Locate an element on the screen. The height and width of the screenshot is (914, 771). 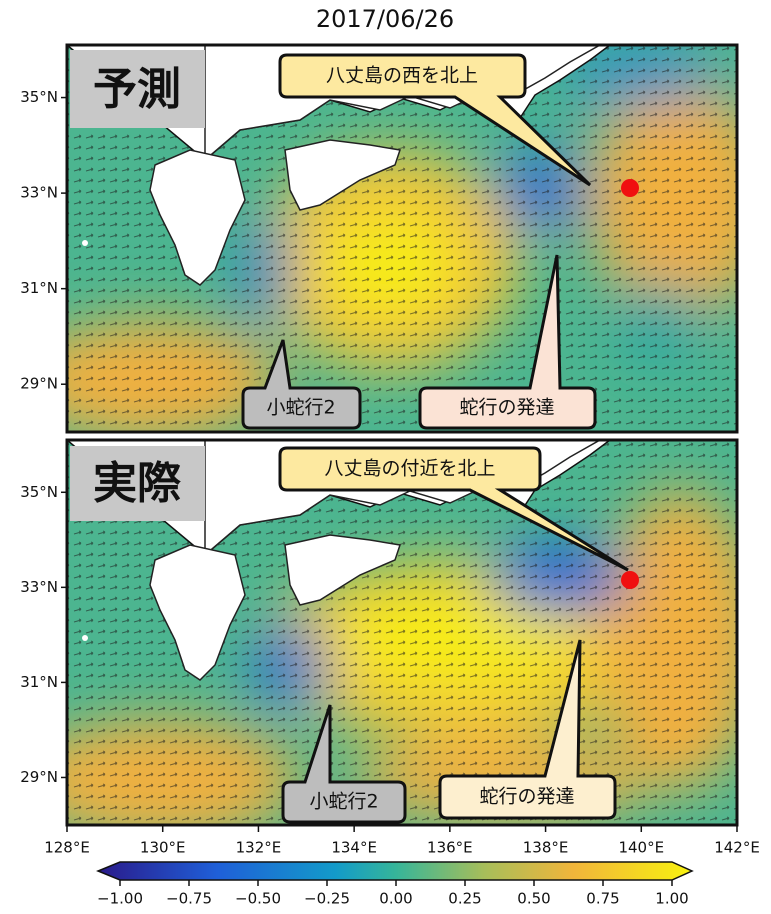
callout: 八丈島の西を北上 is located at coordinates (435, 120).